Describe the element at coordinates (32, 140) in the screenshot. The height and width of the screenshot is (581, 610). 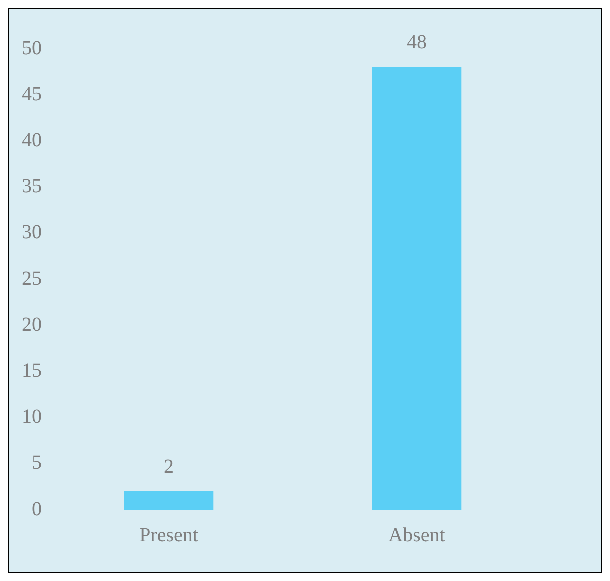
I see `y-tick-label: 40` at that location.